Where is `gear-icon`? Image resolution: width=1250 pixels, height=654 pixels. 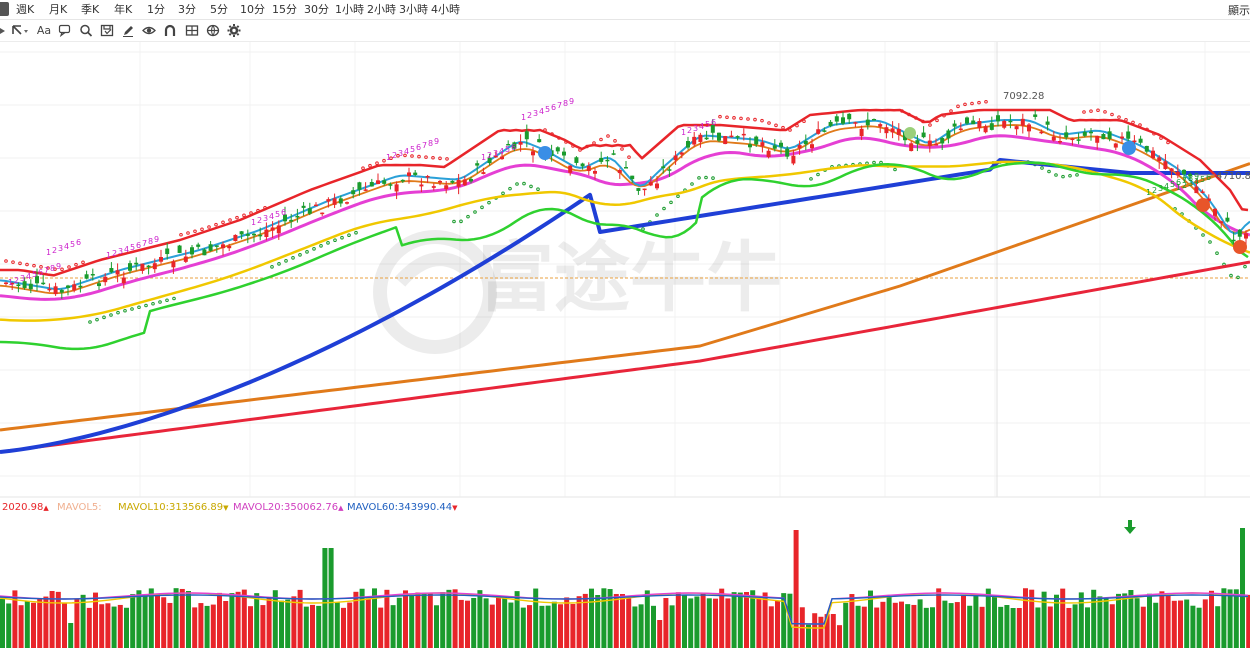
gear-icon is located at coordinates (234, 30).